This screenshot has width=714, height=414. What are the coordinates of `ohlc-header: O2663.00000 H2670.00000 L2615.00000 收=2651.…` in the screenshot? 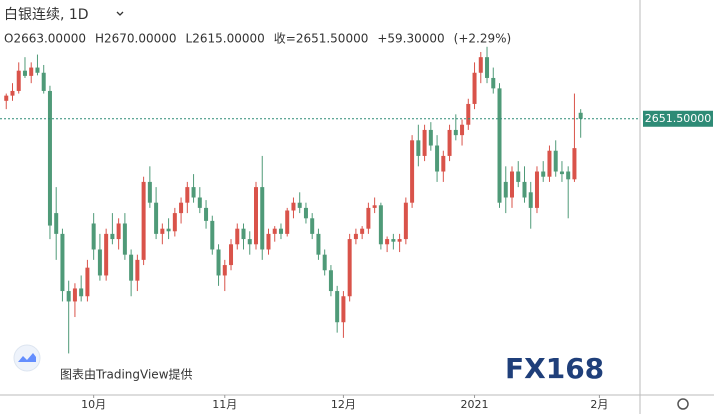 It's located at (257, 39).